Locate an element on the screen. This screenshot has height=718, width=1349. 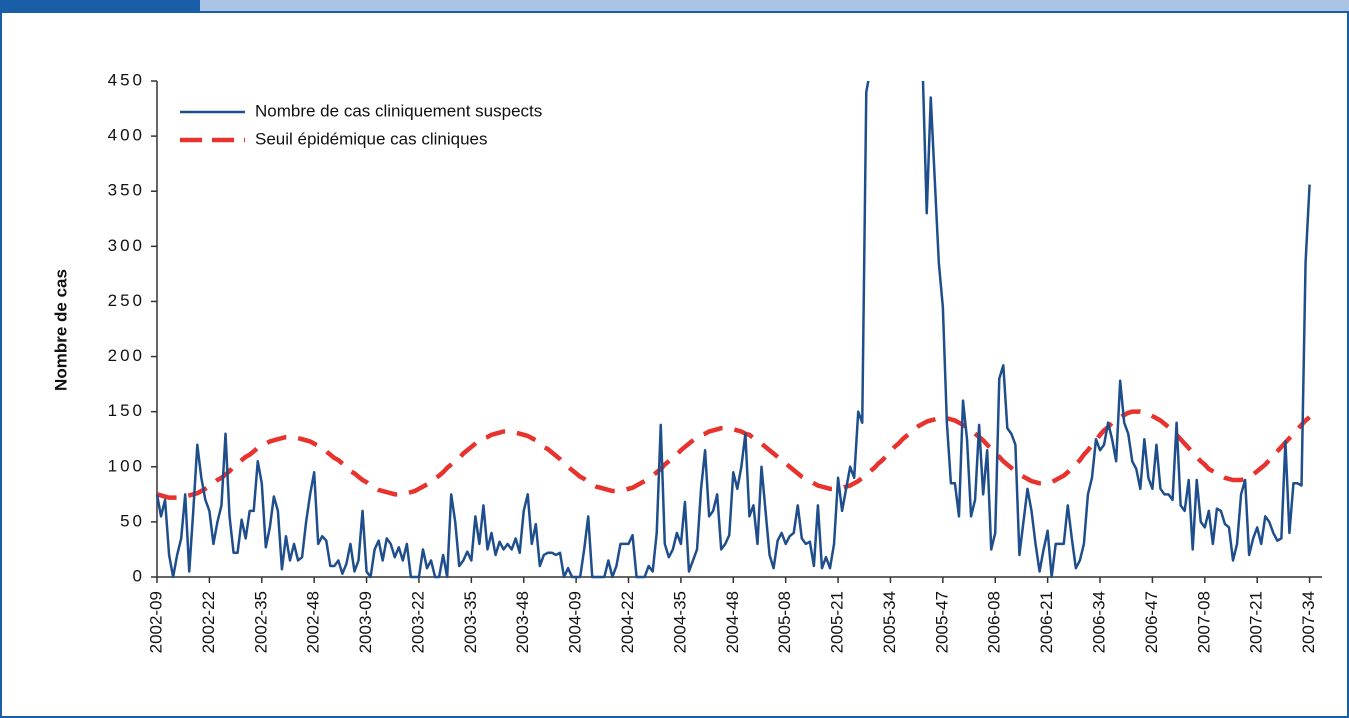
x-tick-label: 2006-08 is located at coordinates (994, 622).